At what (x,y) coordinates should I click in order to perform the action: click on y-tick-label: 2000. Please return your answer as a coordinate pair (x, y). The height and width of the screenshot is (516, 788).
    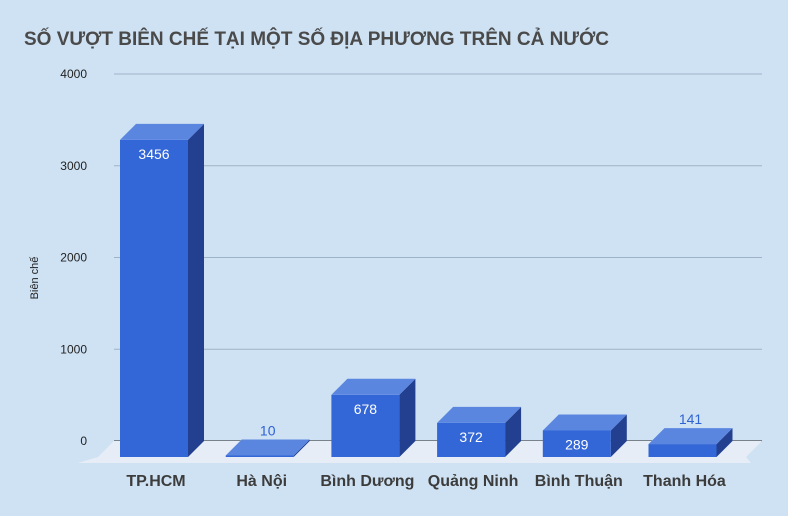
    Looking at the image, I should click on (73, 258).